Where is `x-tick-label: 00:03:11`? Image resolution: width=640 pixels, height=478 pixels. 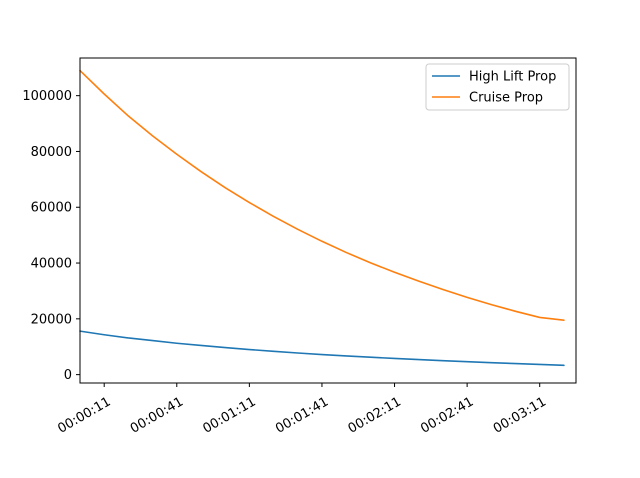
x-tick-label: 00:03:11 is located at coordinates (520, 415).